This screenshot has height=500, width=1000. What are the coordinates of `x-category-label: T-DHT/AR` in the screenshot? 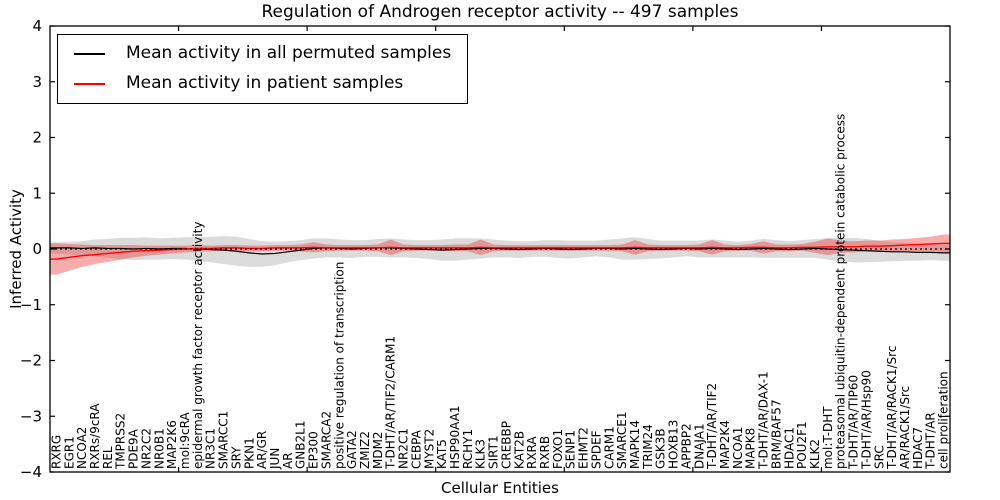 It's located at (931, 441).